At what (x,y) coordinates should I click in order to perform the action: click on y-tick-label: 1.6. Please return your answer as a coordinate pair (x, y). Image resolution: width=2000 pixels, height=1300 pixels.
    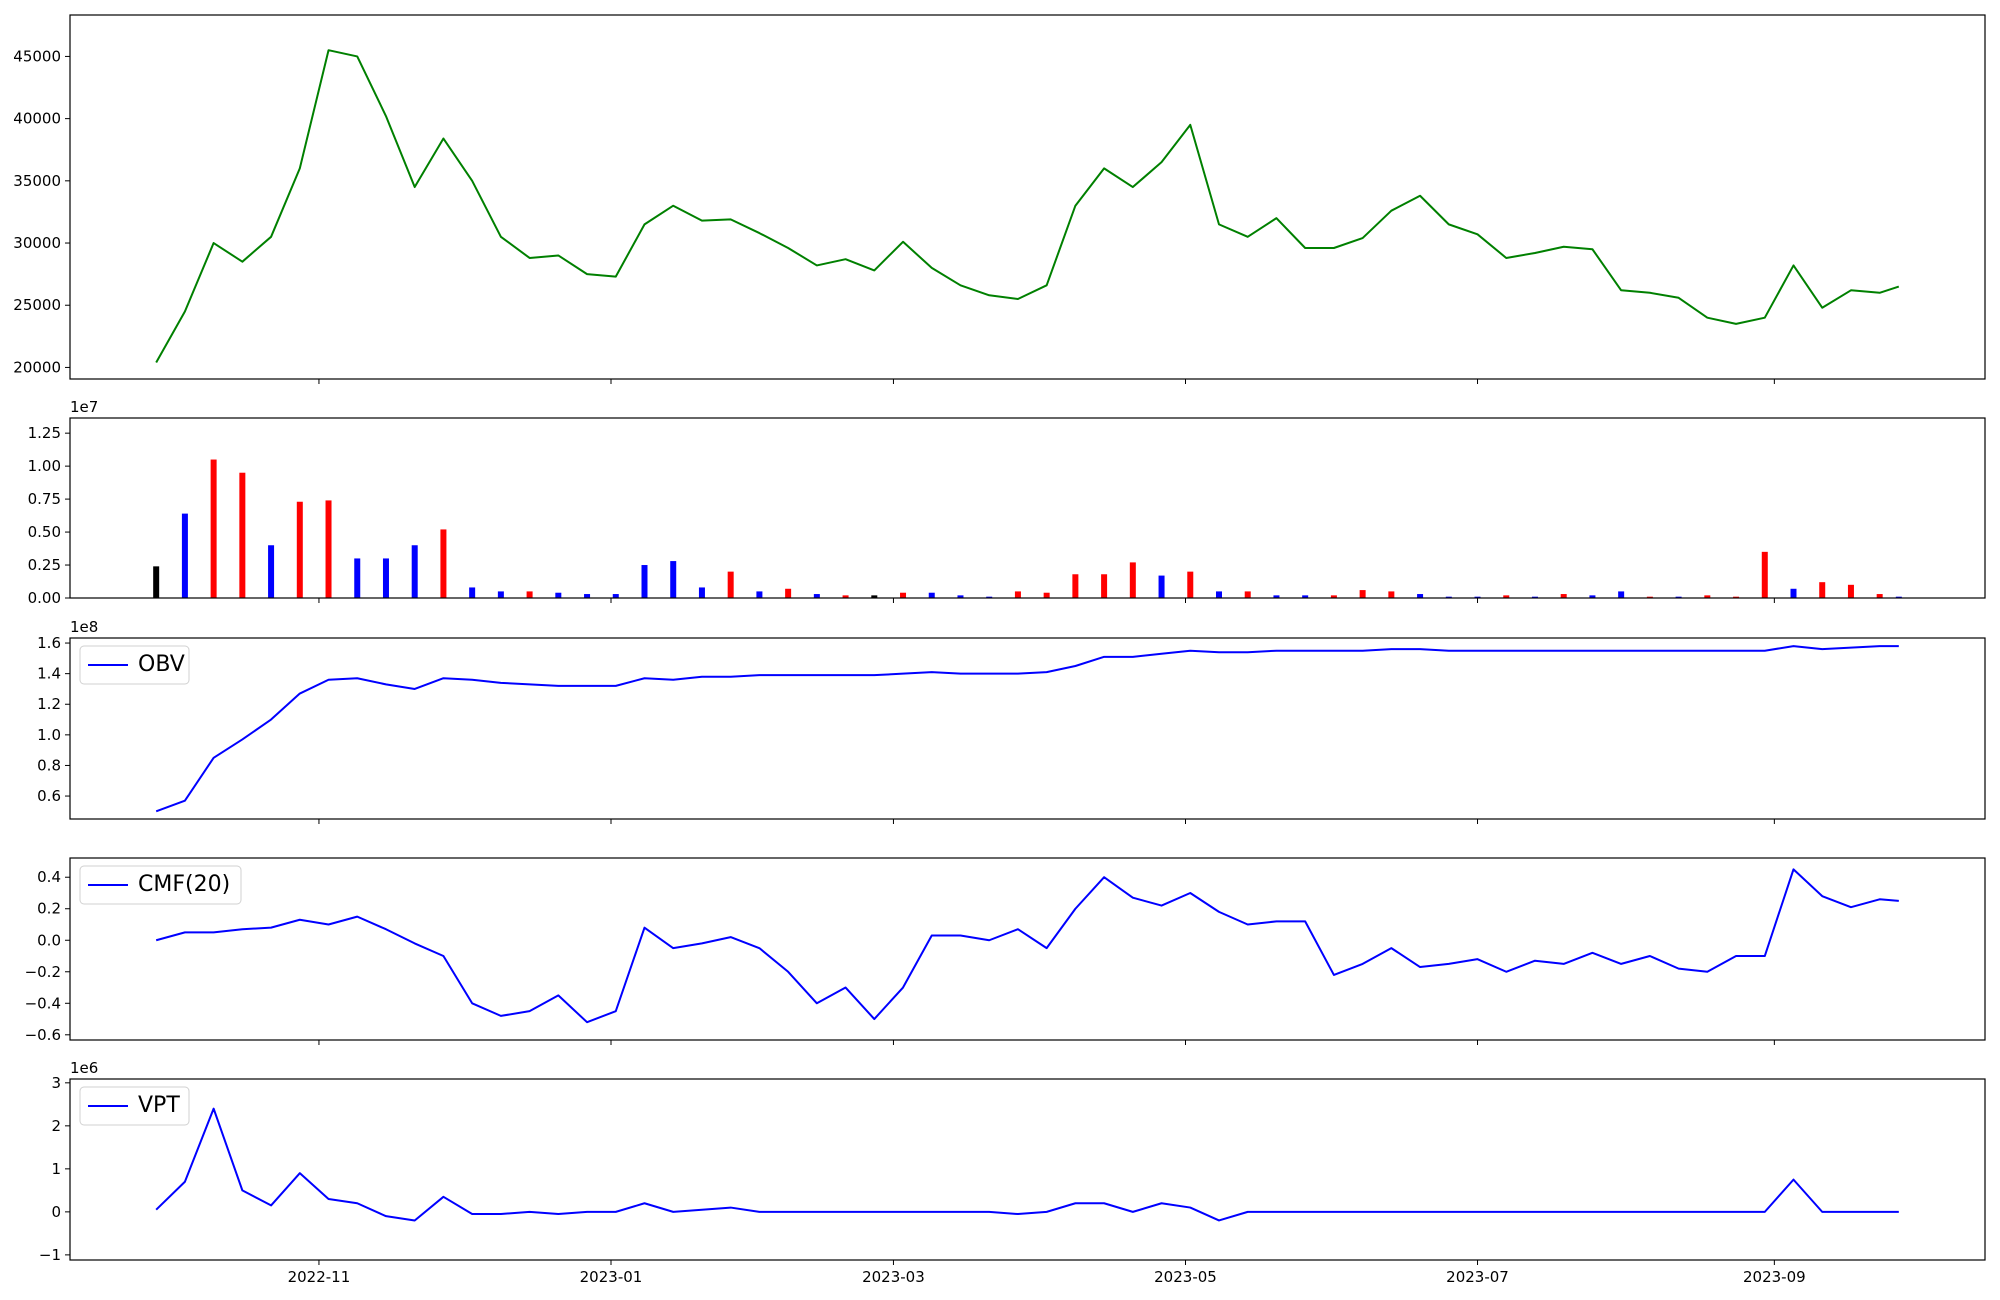
    Looking at the image, I should click on (49, 643).